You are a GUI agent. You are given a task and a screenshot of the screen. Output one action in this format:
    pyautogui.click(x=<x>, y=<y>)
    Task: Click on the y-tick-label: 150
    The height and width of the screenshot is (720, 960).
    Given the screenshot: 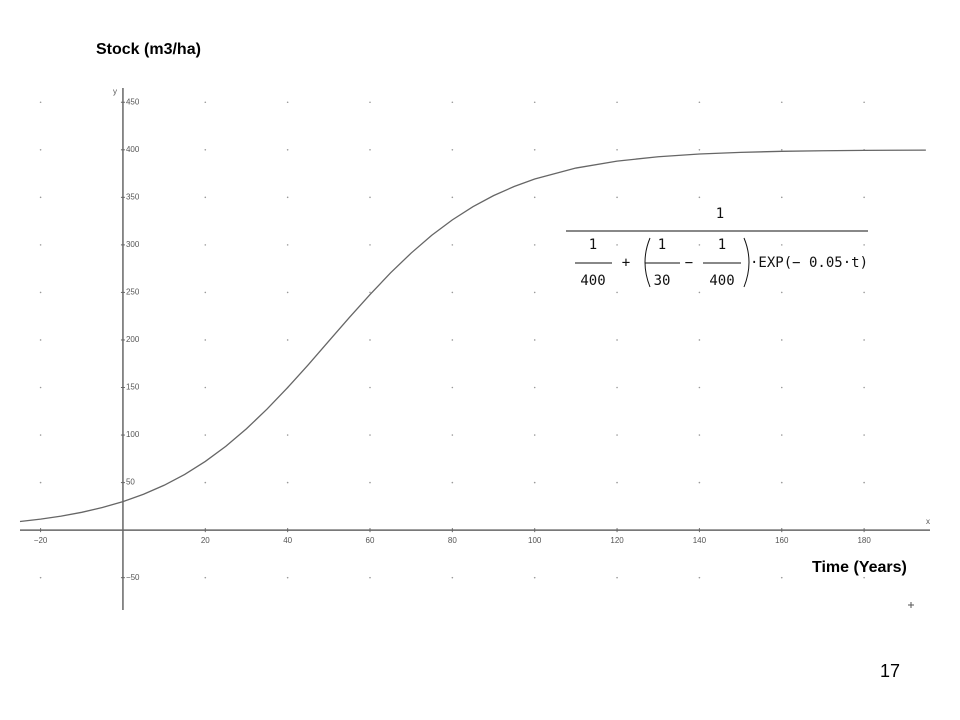 What is the action you would take?
    pyautogui.click(x=133, y=387)
    